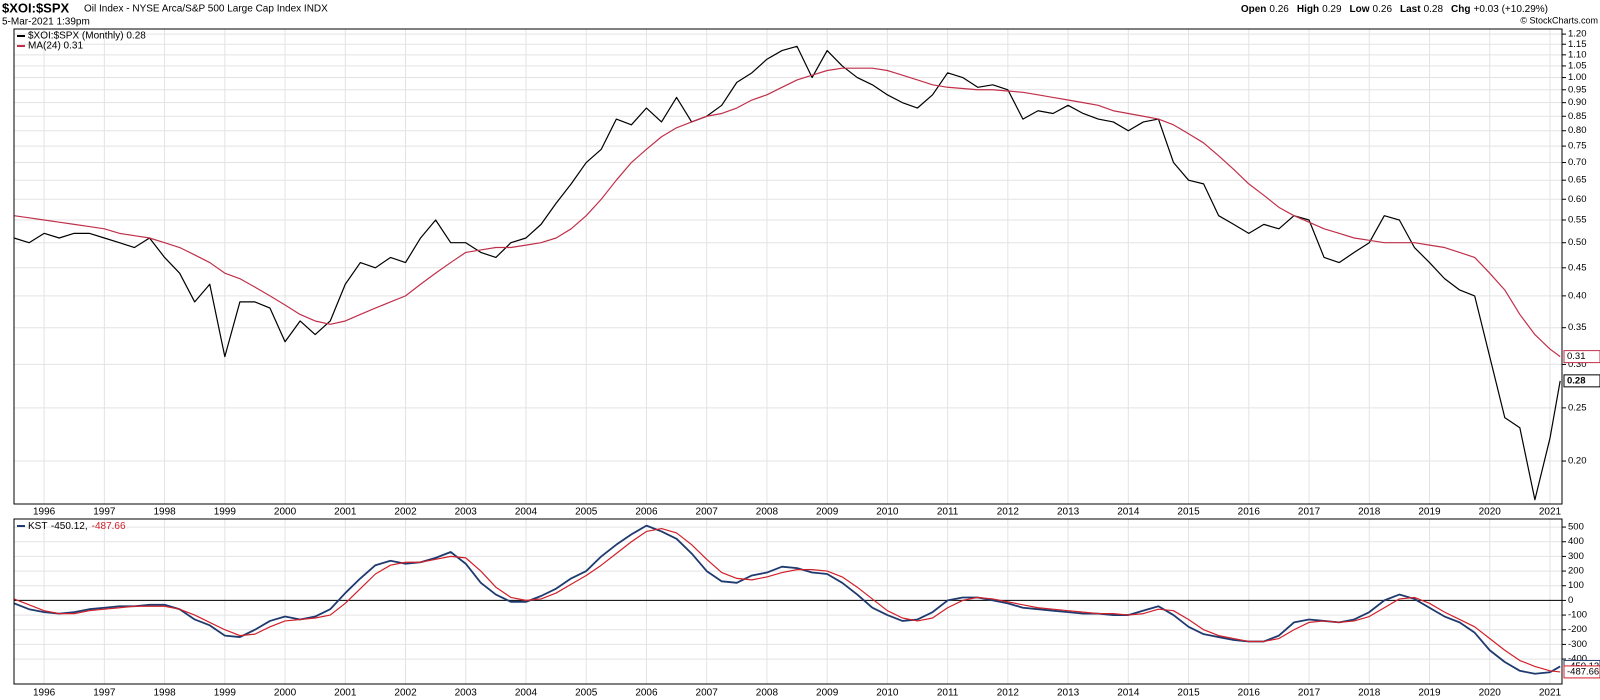 The height and width of the screenshot is (700, 1600). I want to click on quote-label: Last, so click(1410, 9).